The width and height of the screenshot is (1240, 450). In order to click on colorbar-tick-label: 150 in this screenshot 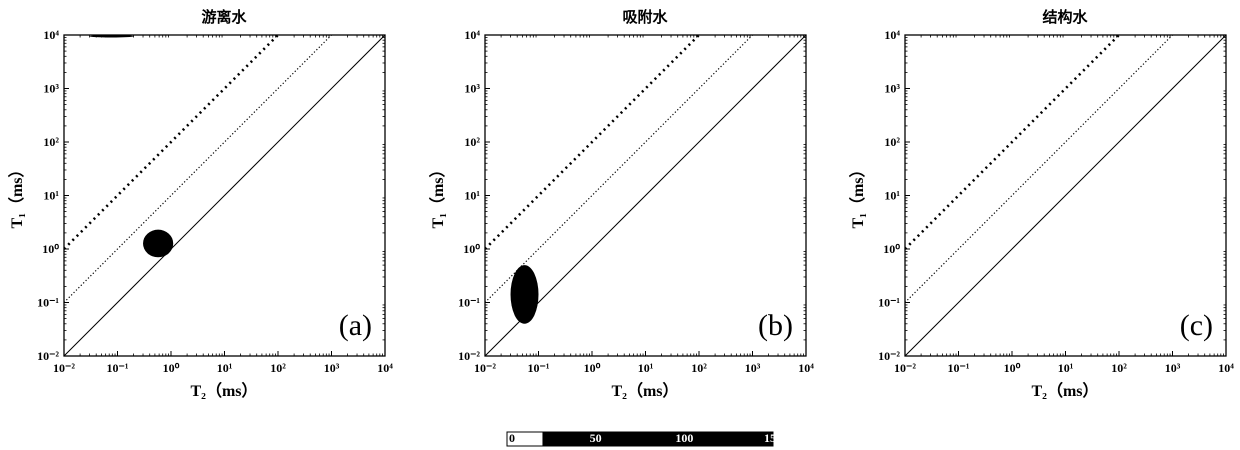, I will do `click(773, 438)`.